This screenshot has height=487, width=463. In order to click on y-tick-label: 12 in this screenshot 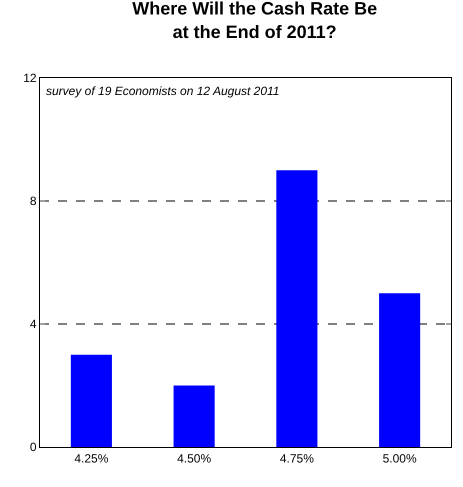, I will do `click(30, 78)`.